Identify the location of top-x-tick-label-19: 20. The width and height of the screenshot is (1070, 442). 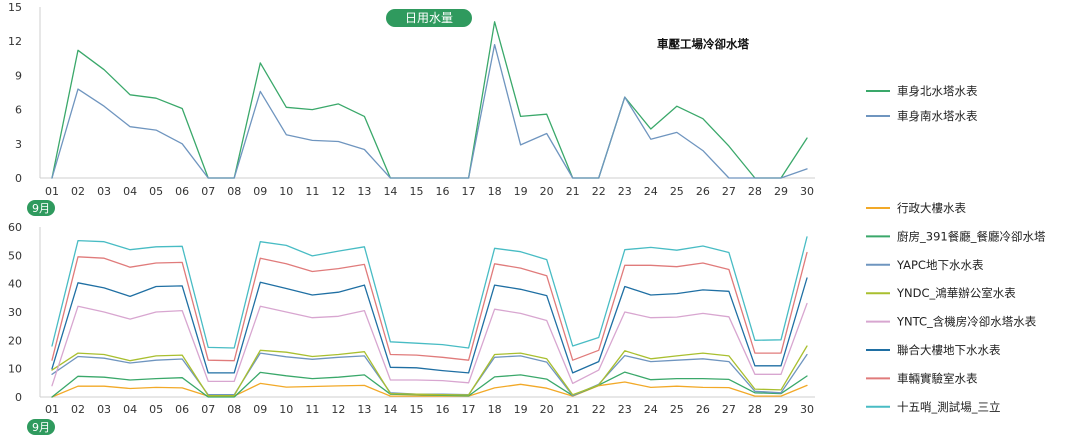
(547, 191).